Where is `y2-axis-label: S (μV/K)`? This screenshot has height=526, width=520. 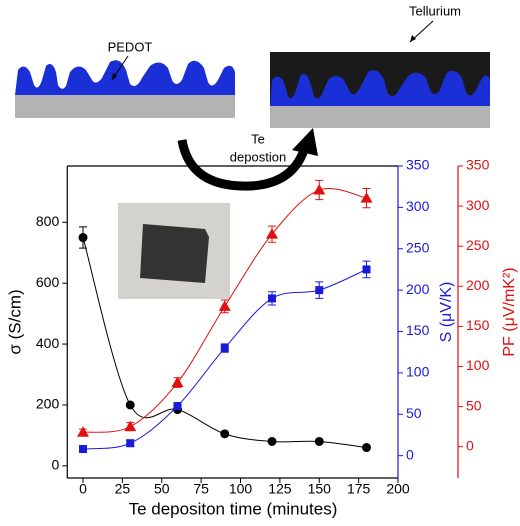 y2-axis-label: S (μV/K) is located at coordinates (446, 312).